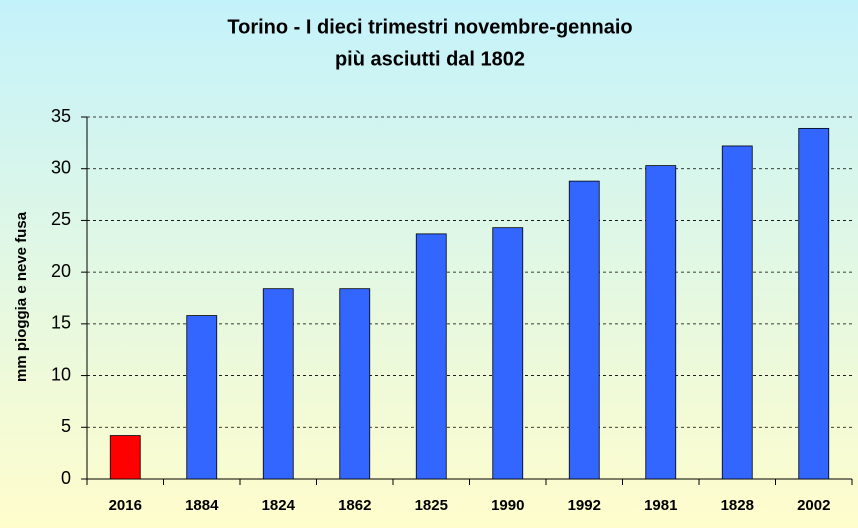 This screenshot has height=528, width=858. I want to click on y-tick-label: 15, so click(61, 323).